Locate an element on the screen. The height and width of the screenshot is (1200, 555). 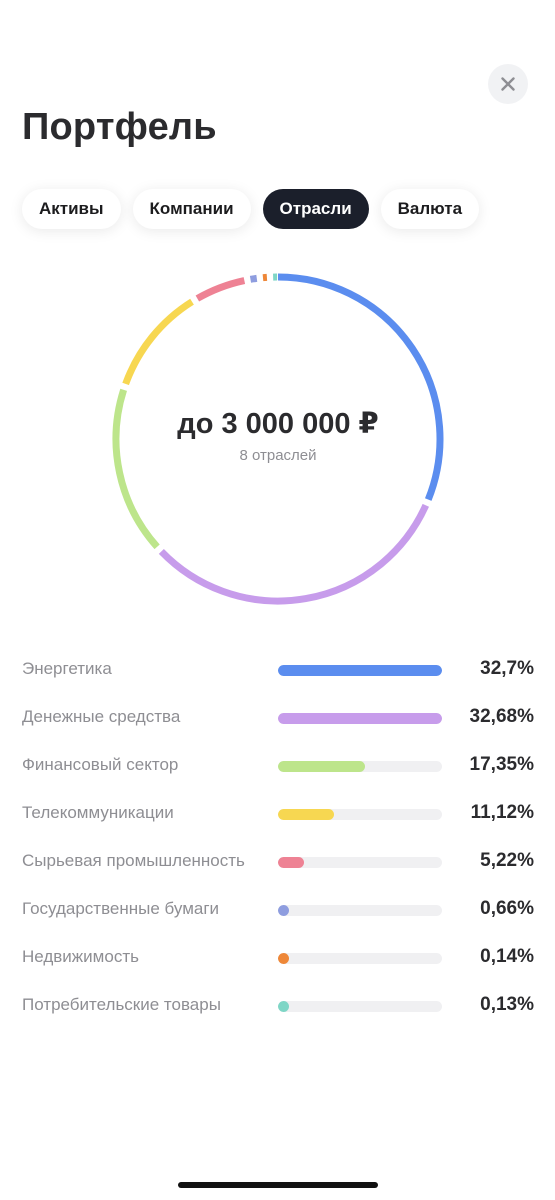
sector-percent: 32,68% is located at coordinates (501, 716).